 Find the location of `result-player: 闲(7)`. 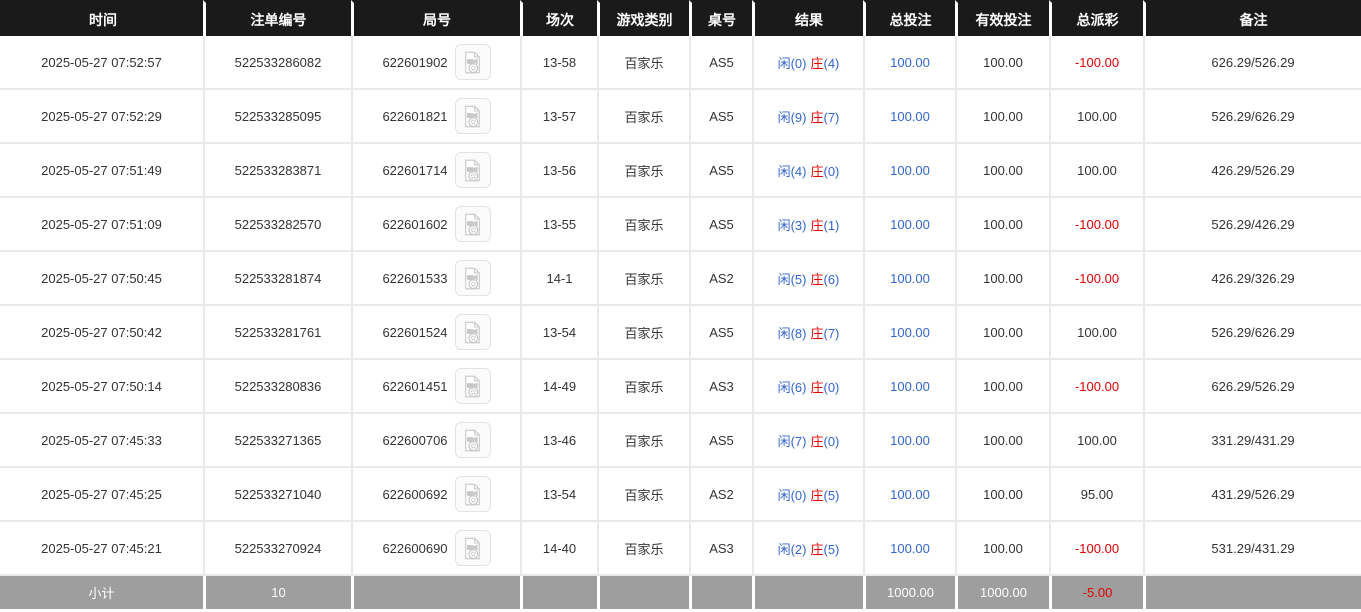

result-player: 闲(7) is located at coordinates (792, 441).